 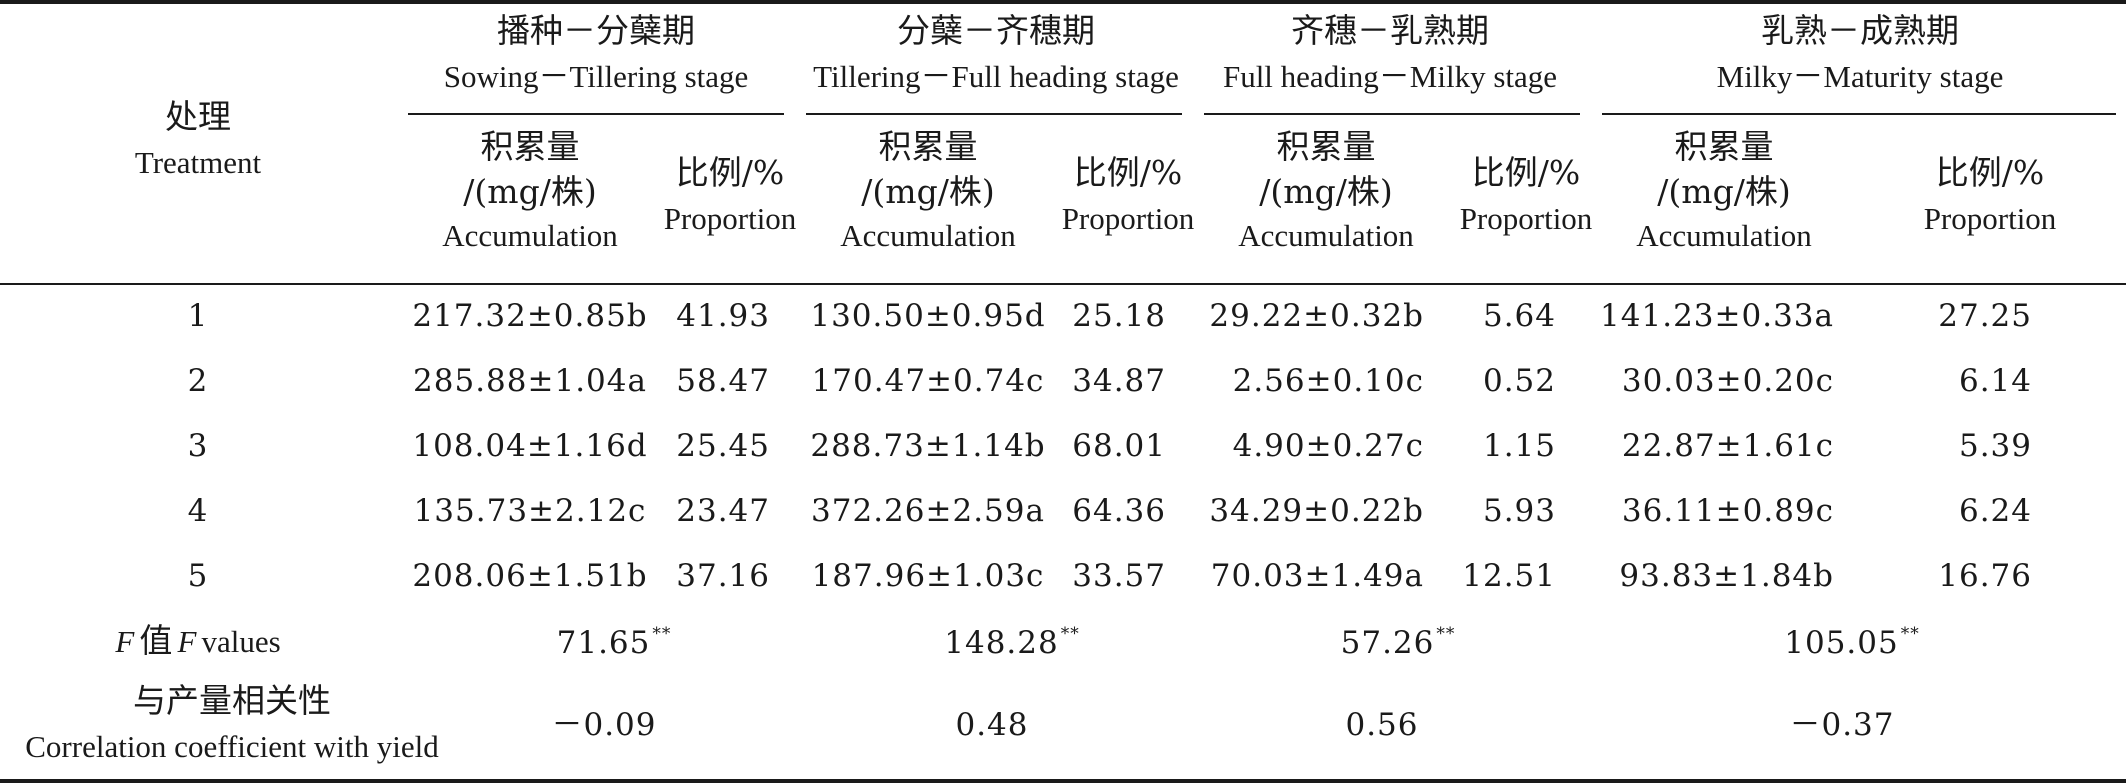 I want to click on table-cell: 5.64, so click(x=1519, y=316).